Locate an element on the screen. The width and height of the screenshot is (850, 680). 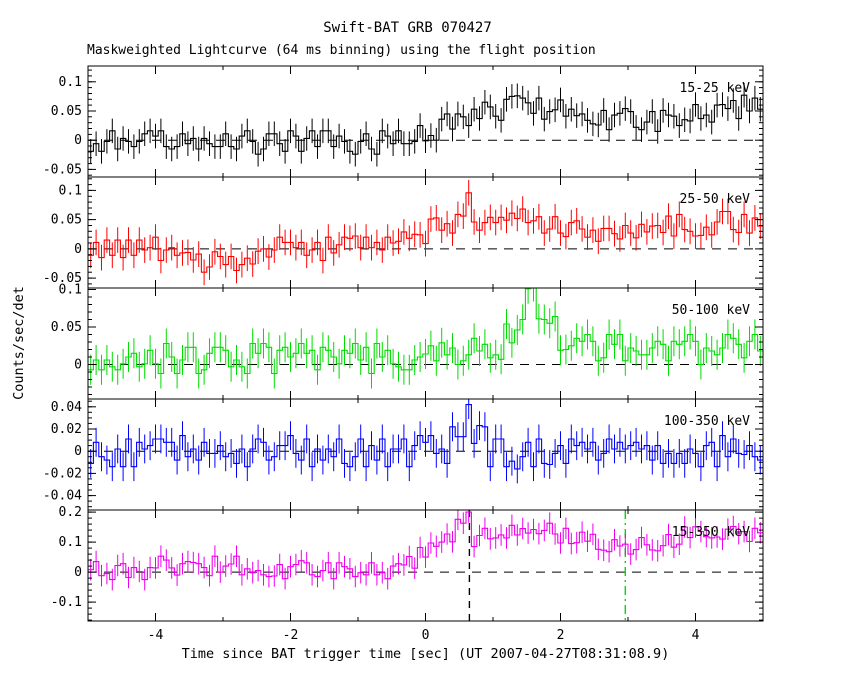
panel-15-350-kev: 0.2 0.1 0 -0.1 15-350 keV is located at coordinates (407, 563).